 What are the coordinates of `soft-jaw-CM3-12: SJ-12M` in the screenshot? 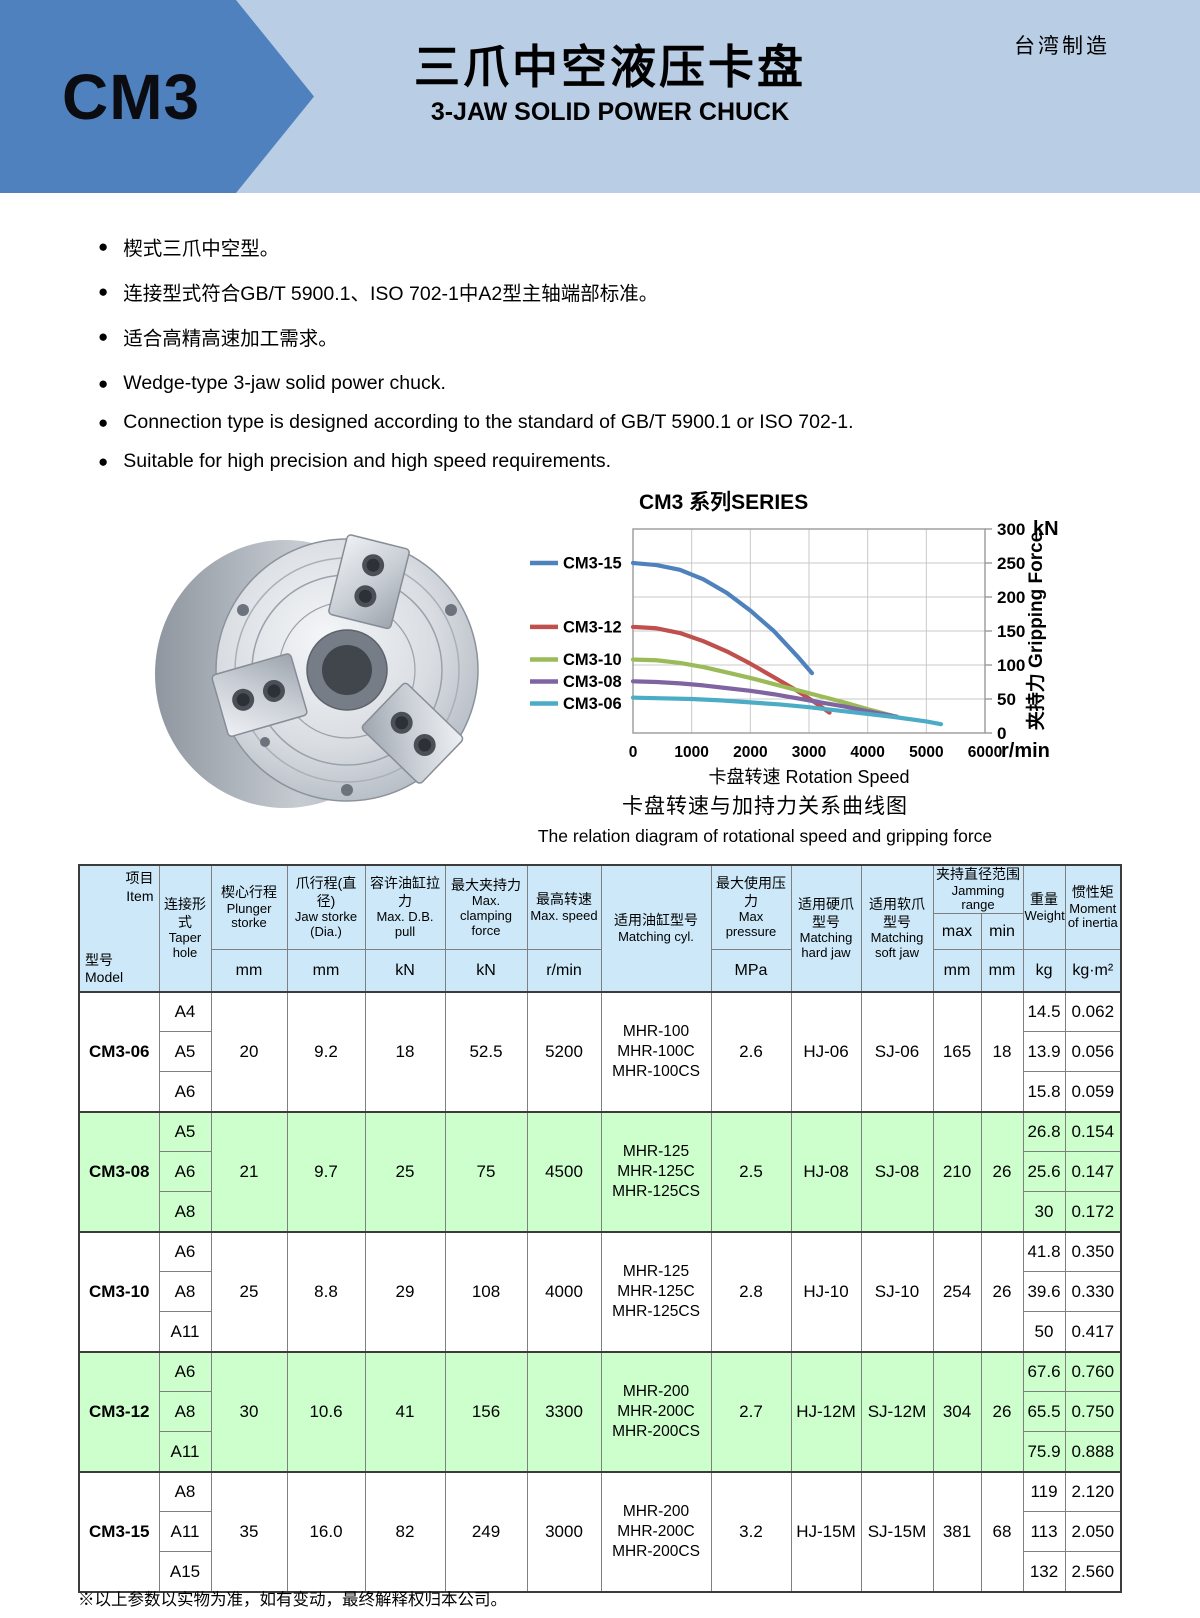 It's located at (897, 1411).